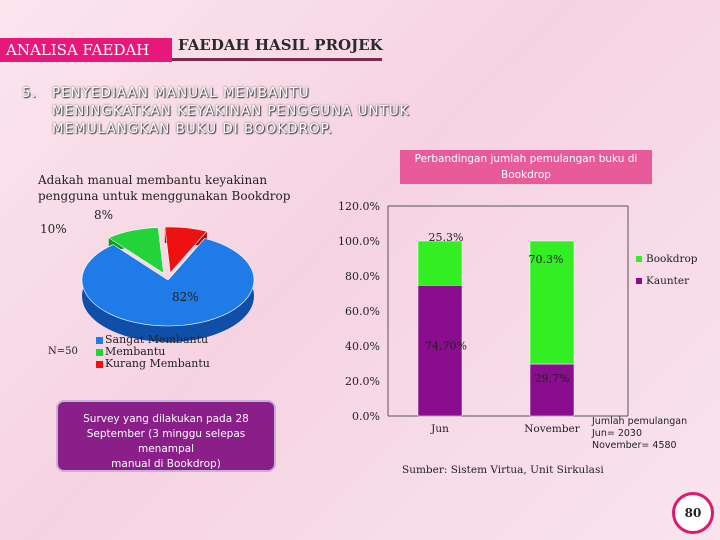 The height and width of the screenshot is (540, 720). I want to click on y-tick-label: 0.0%, so click(366, 416).